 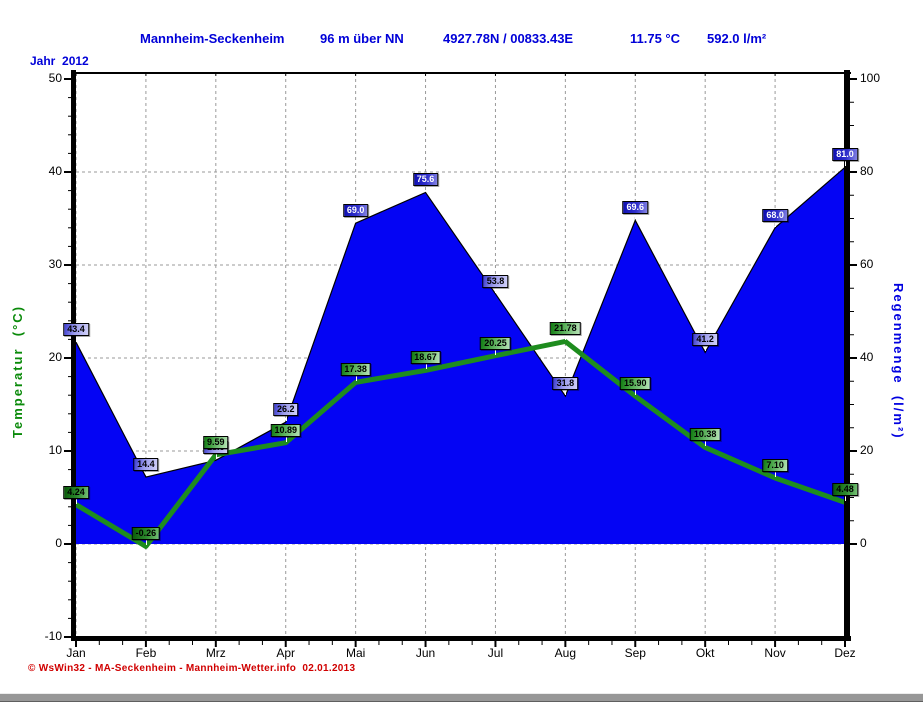 What do you see at coordinates (146, 534) in the screenshot?
I see `temperature-value-badge: -0.26` at bounding box center [146, 534].